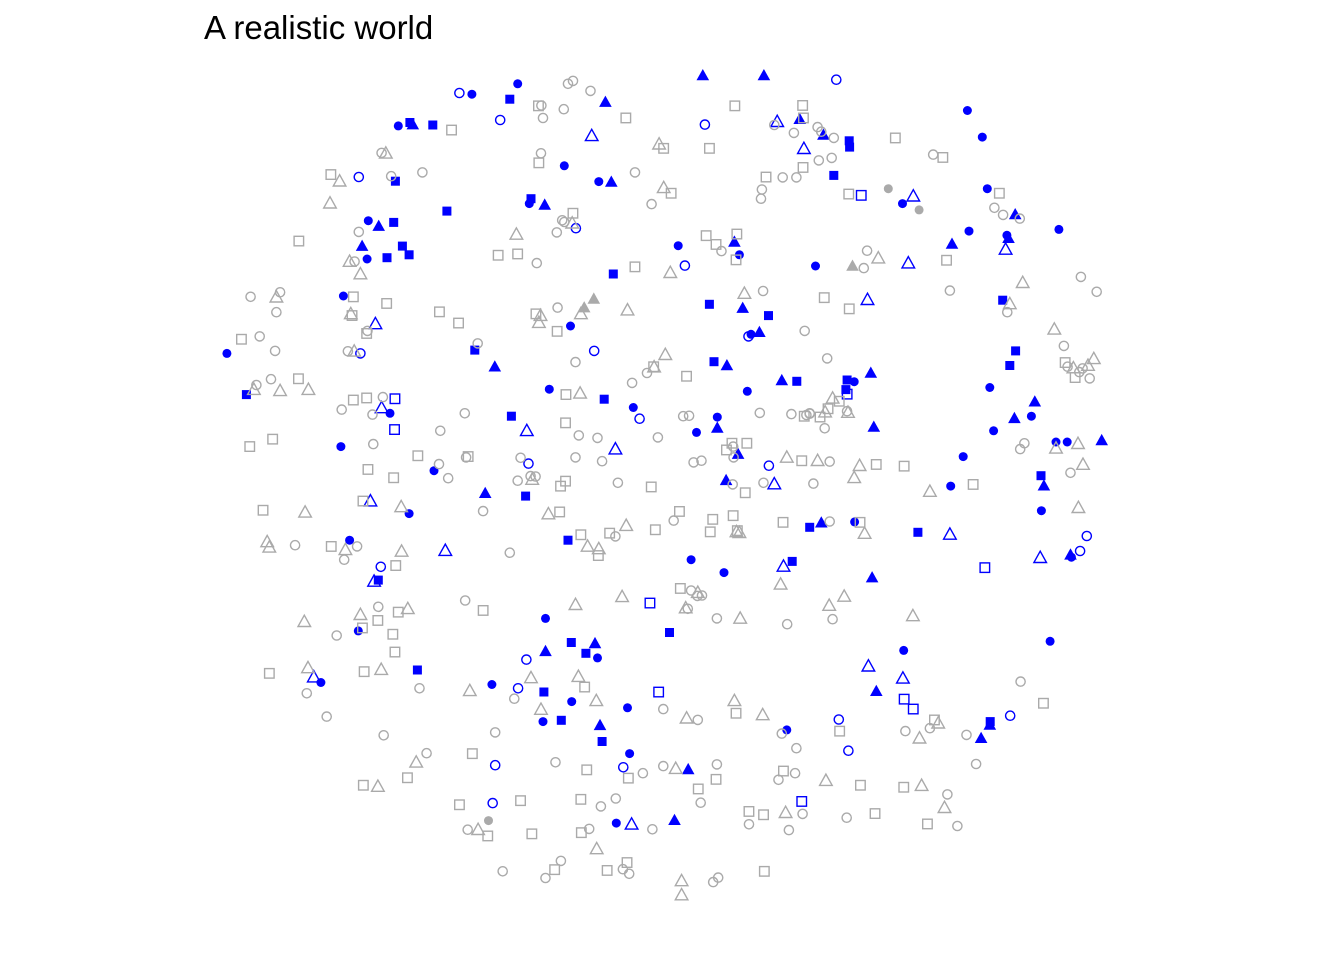 The width and height of the screenshot is (1344, 960). What do you see at coordinates (318, 27) in the screenshot?
I see `chart-title: A realistic world` at bounding box center [318, 27].